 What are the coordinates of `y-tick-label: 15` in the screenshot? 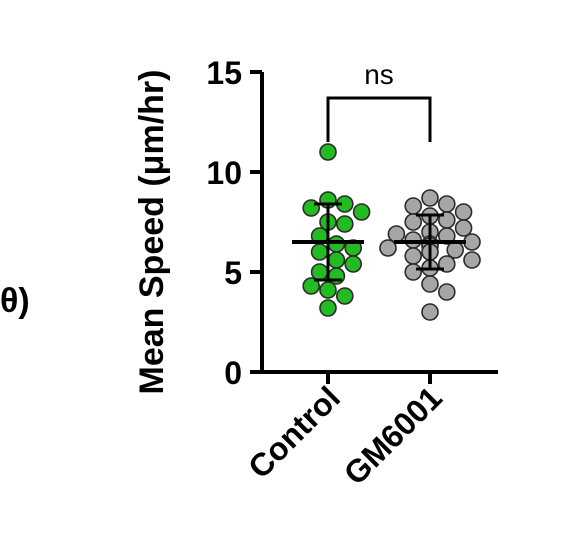 It's located at (224, 73).